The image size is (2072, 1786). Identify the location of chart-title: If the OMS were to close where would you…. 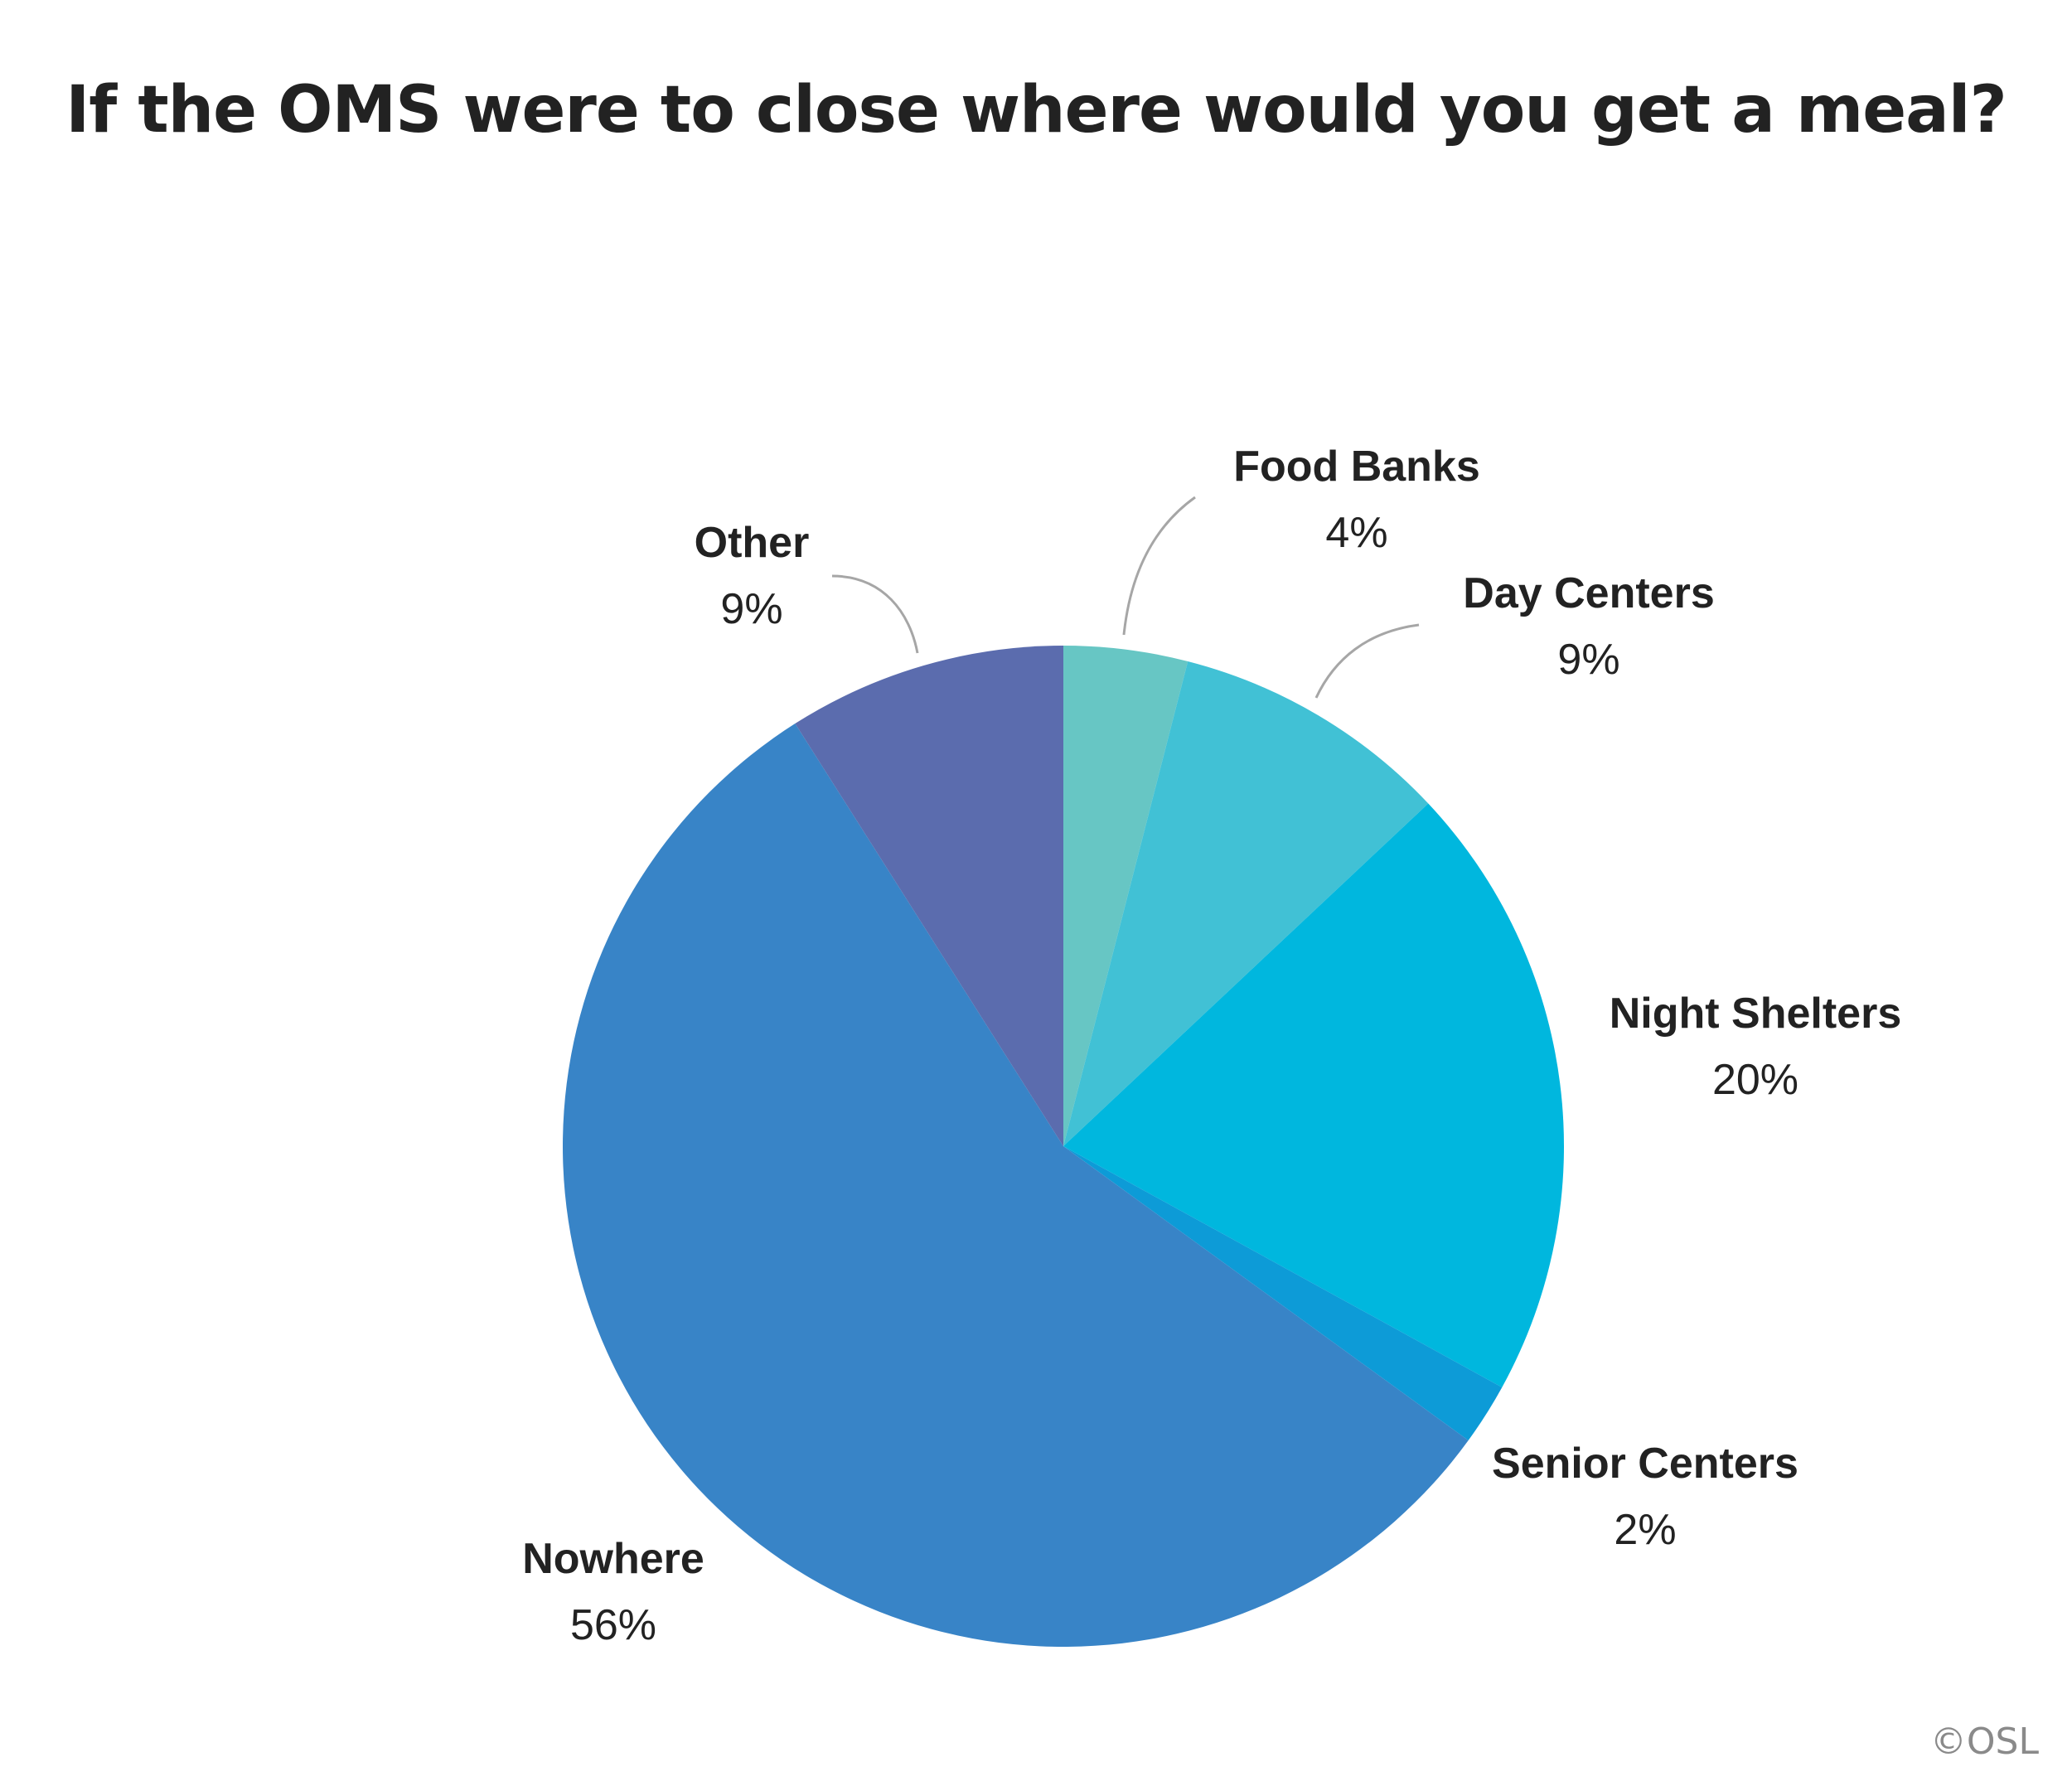
(1036, 110).